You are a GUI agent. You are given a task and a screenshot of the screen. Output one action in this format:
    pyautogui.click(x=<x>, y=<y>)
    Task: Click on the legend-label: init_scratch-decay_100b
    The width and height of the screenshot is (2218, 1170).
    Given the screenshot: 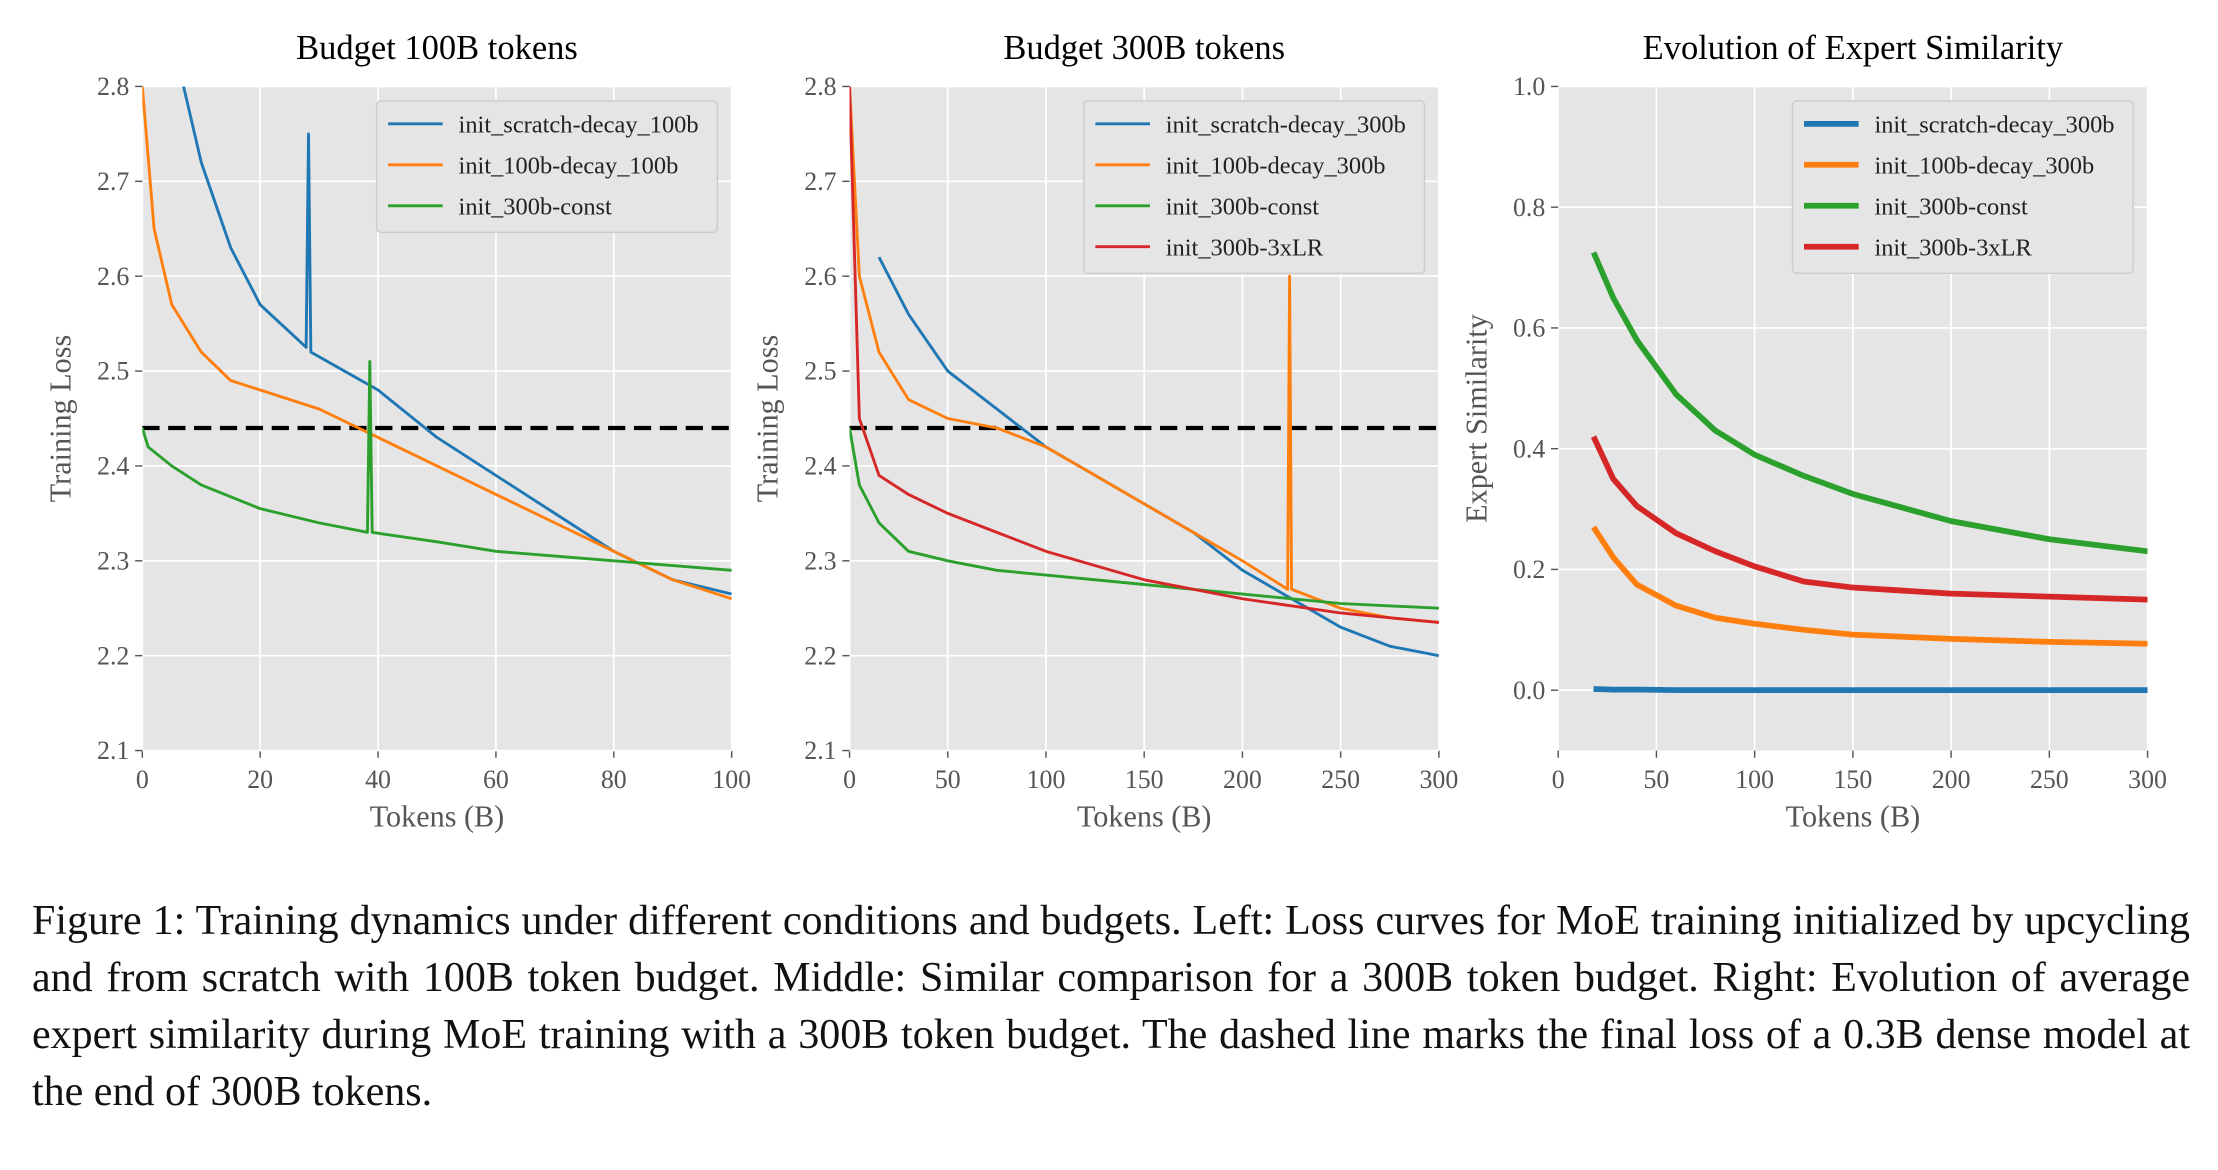 What is the action you would take?
    pyautogui.click(x=579, y=124)
    